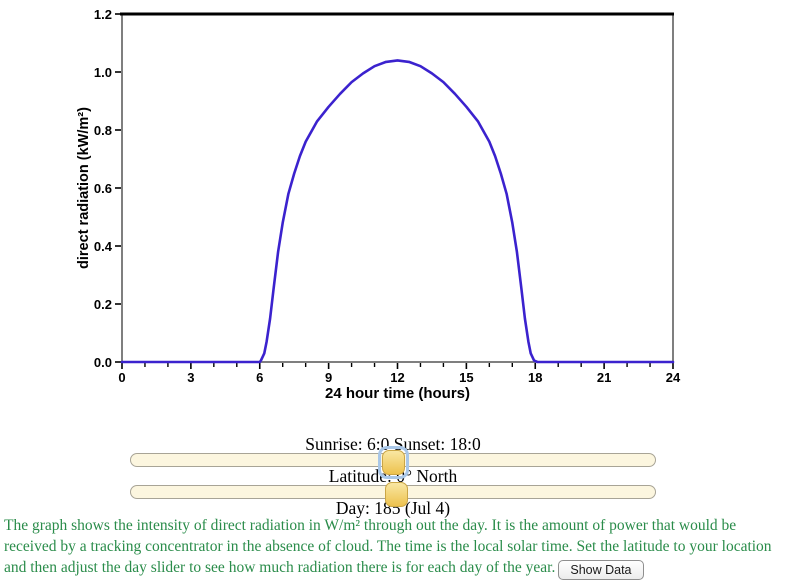 Image resolution: width=786 pixels, height=580 pixels. I want to click on y-tick-label: 0.2, so click(103, 304).